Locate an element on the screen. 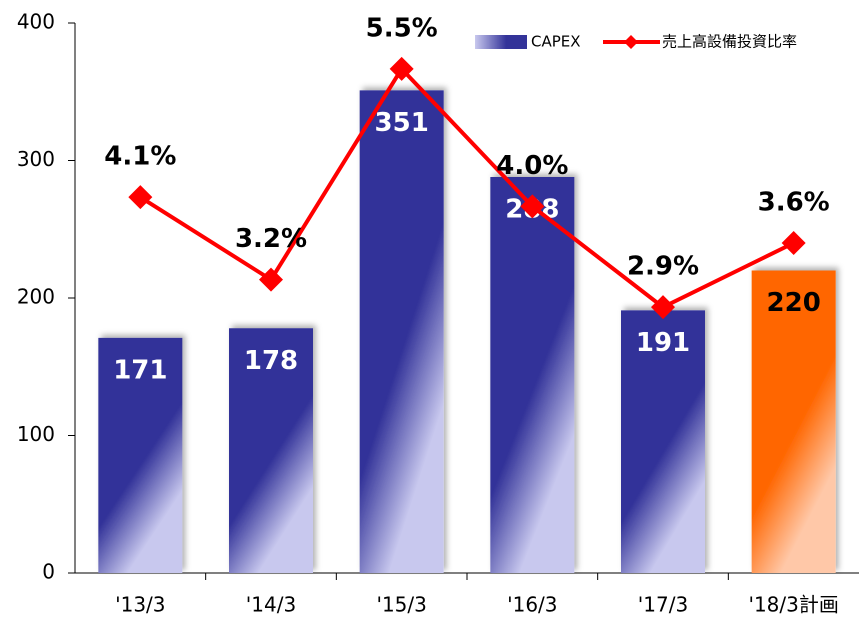  y-tick-label: 0 is located at coordinates (48, 572).